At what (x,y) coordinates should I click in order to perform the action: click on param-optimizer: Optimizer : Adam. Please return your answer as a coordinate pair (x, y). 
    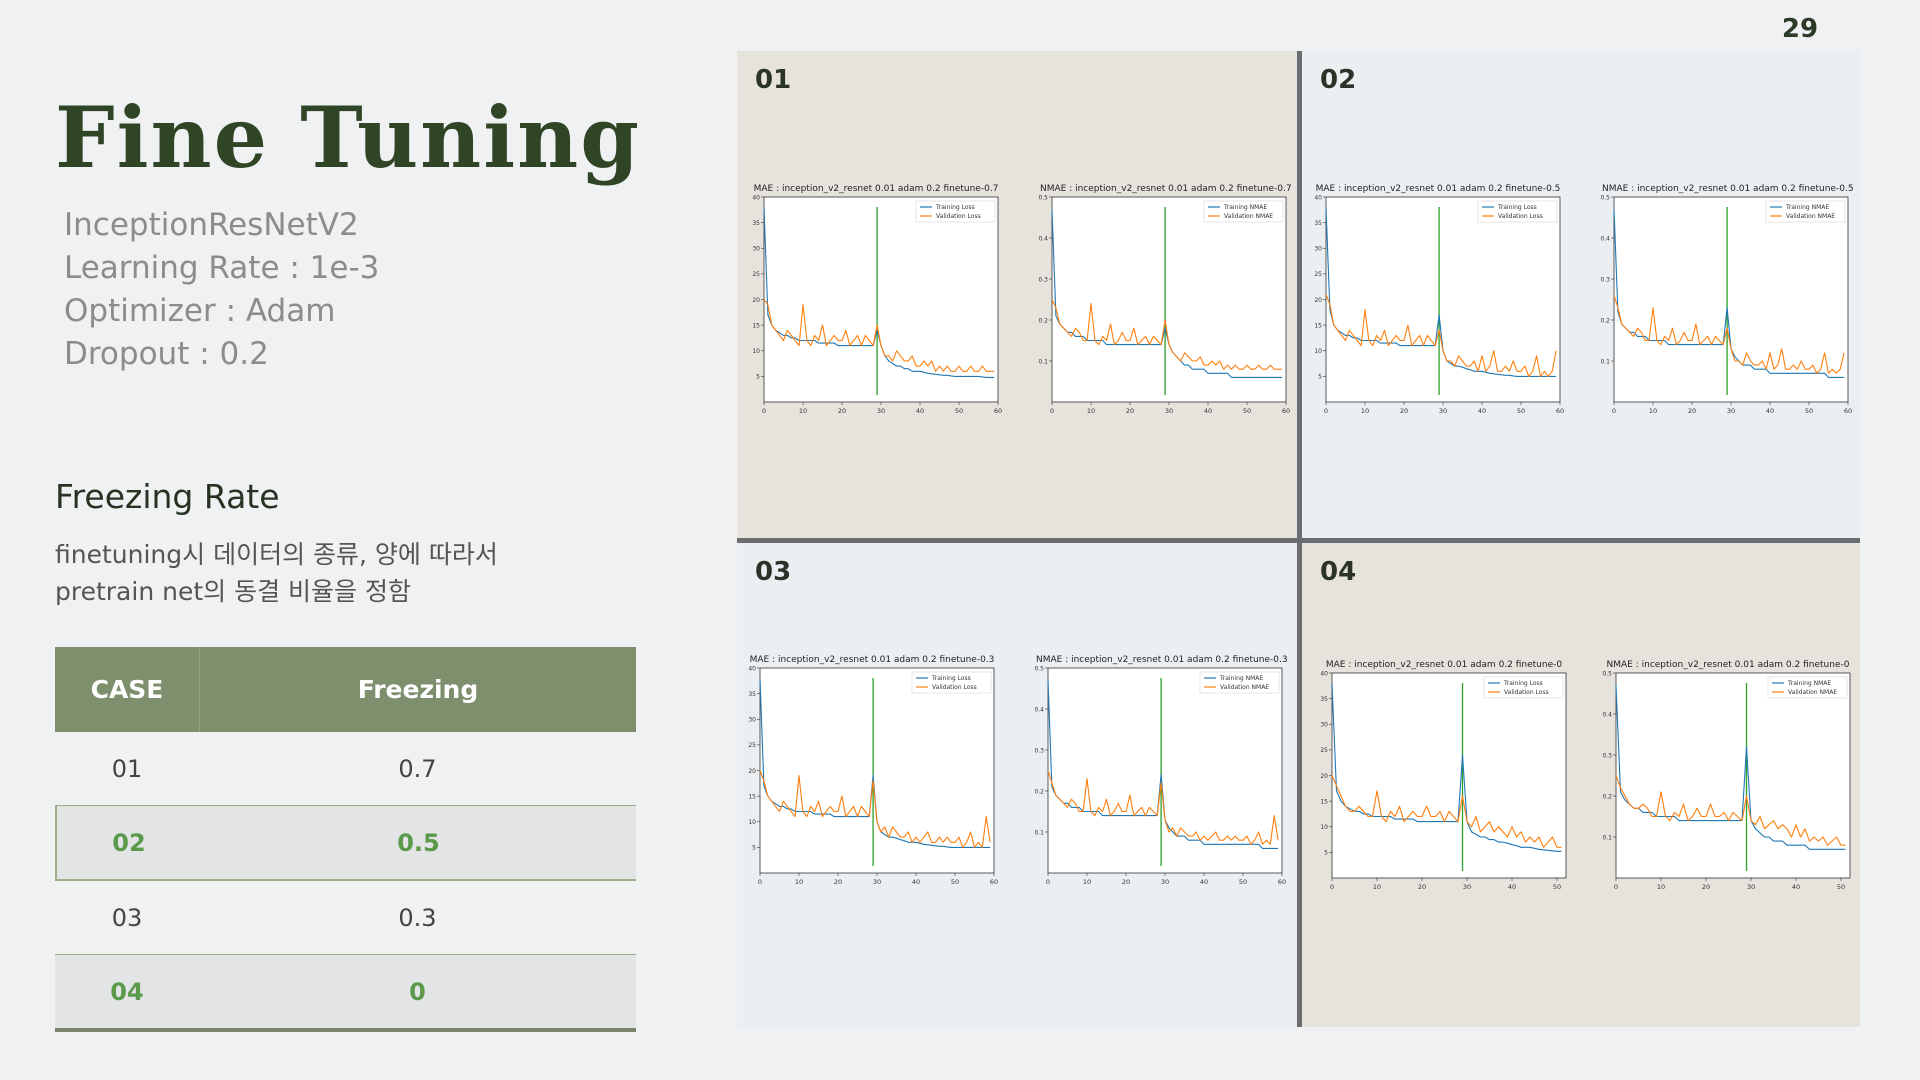
    Looking at the image, I should click on (200, 311).